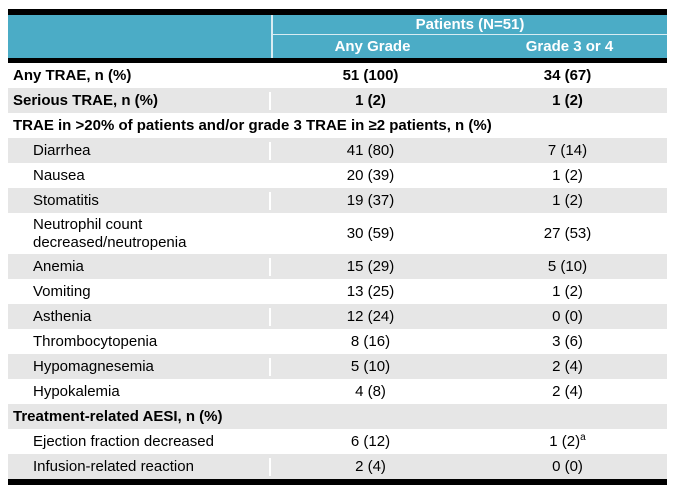  What do you see at coordinates (370, 366) in the screenshot?
I see `any-grade-value: 5 (10)` at bounding box center [370, 366].